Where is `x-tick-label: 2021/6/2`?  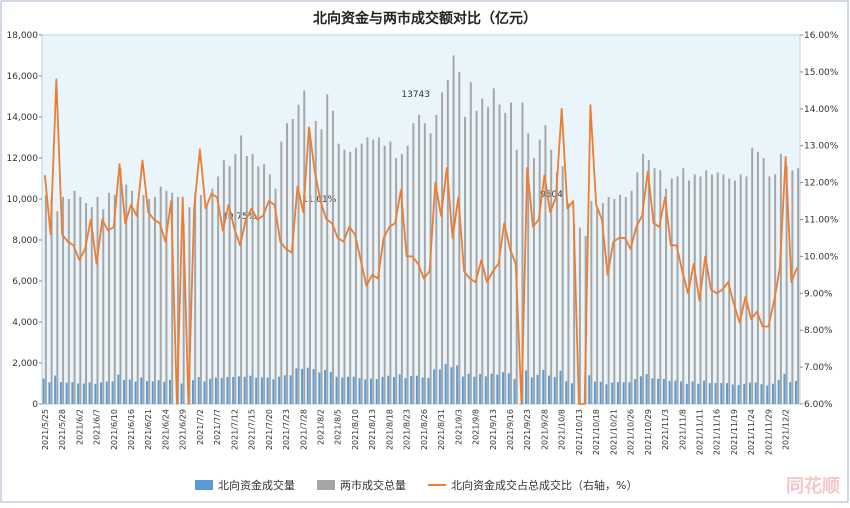
x-tick-label: 2021/6/2 is located at coordinates (79, 427).